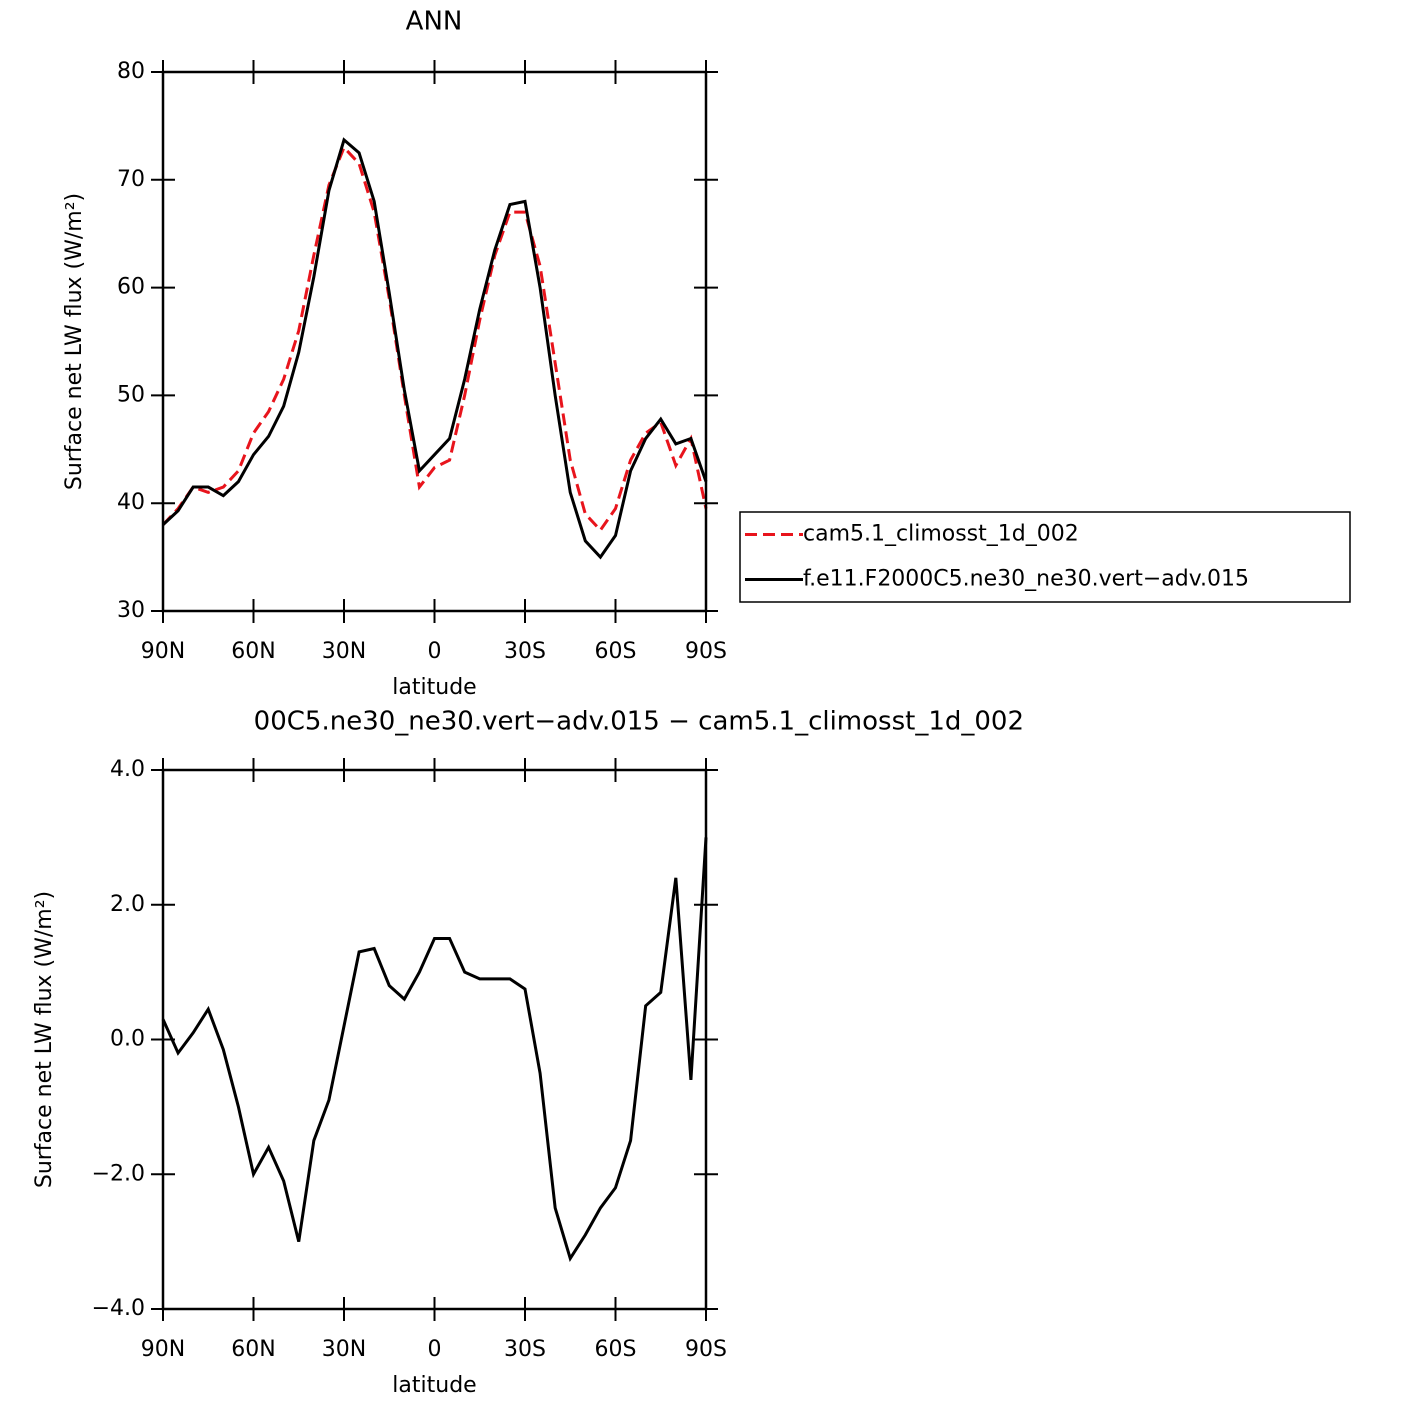 This screenshot has height=1412, width=1411. What do you see at coordinates (941, 534) in the screenshot?
I see `legend-label: cam5.1_climosst_1d_002` at bounding box center [941, 534].